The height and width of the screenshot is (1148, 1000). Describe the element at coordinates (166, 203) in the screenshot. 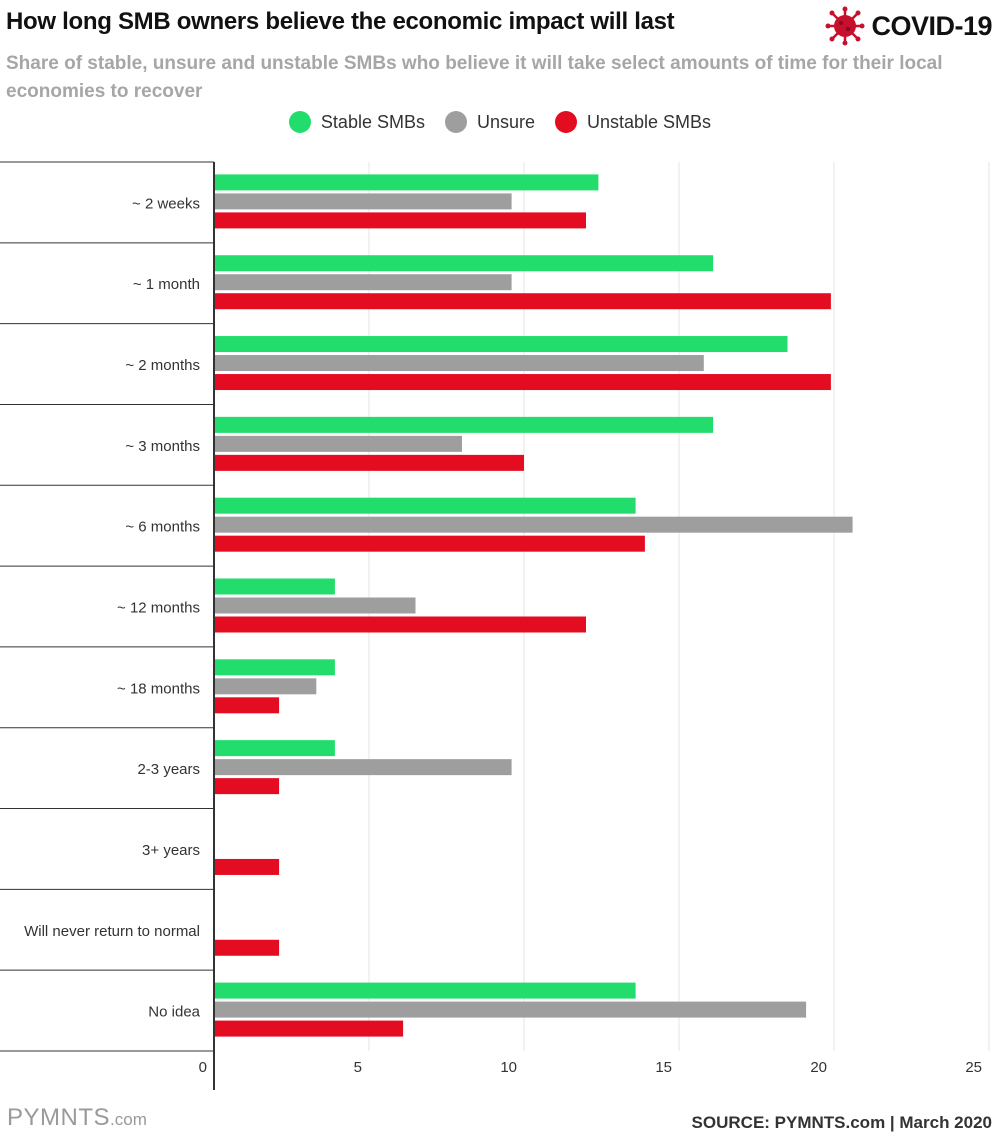

I see `category-label: ~ 2 weeks` at that location.